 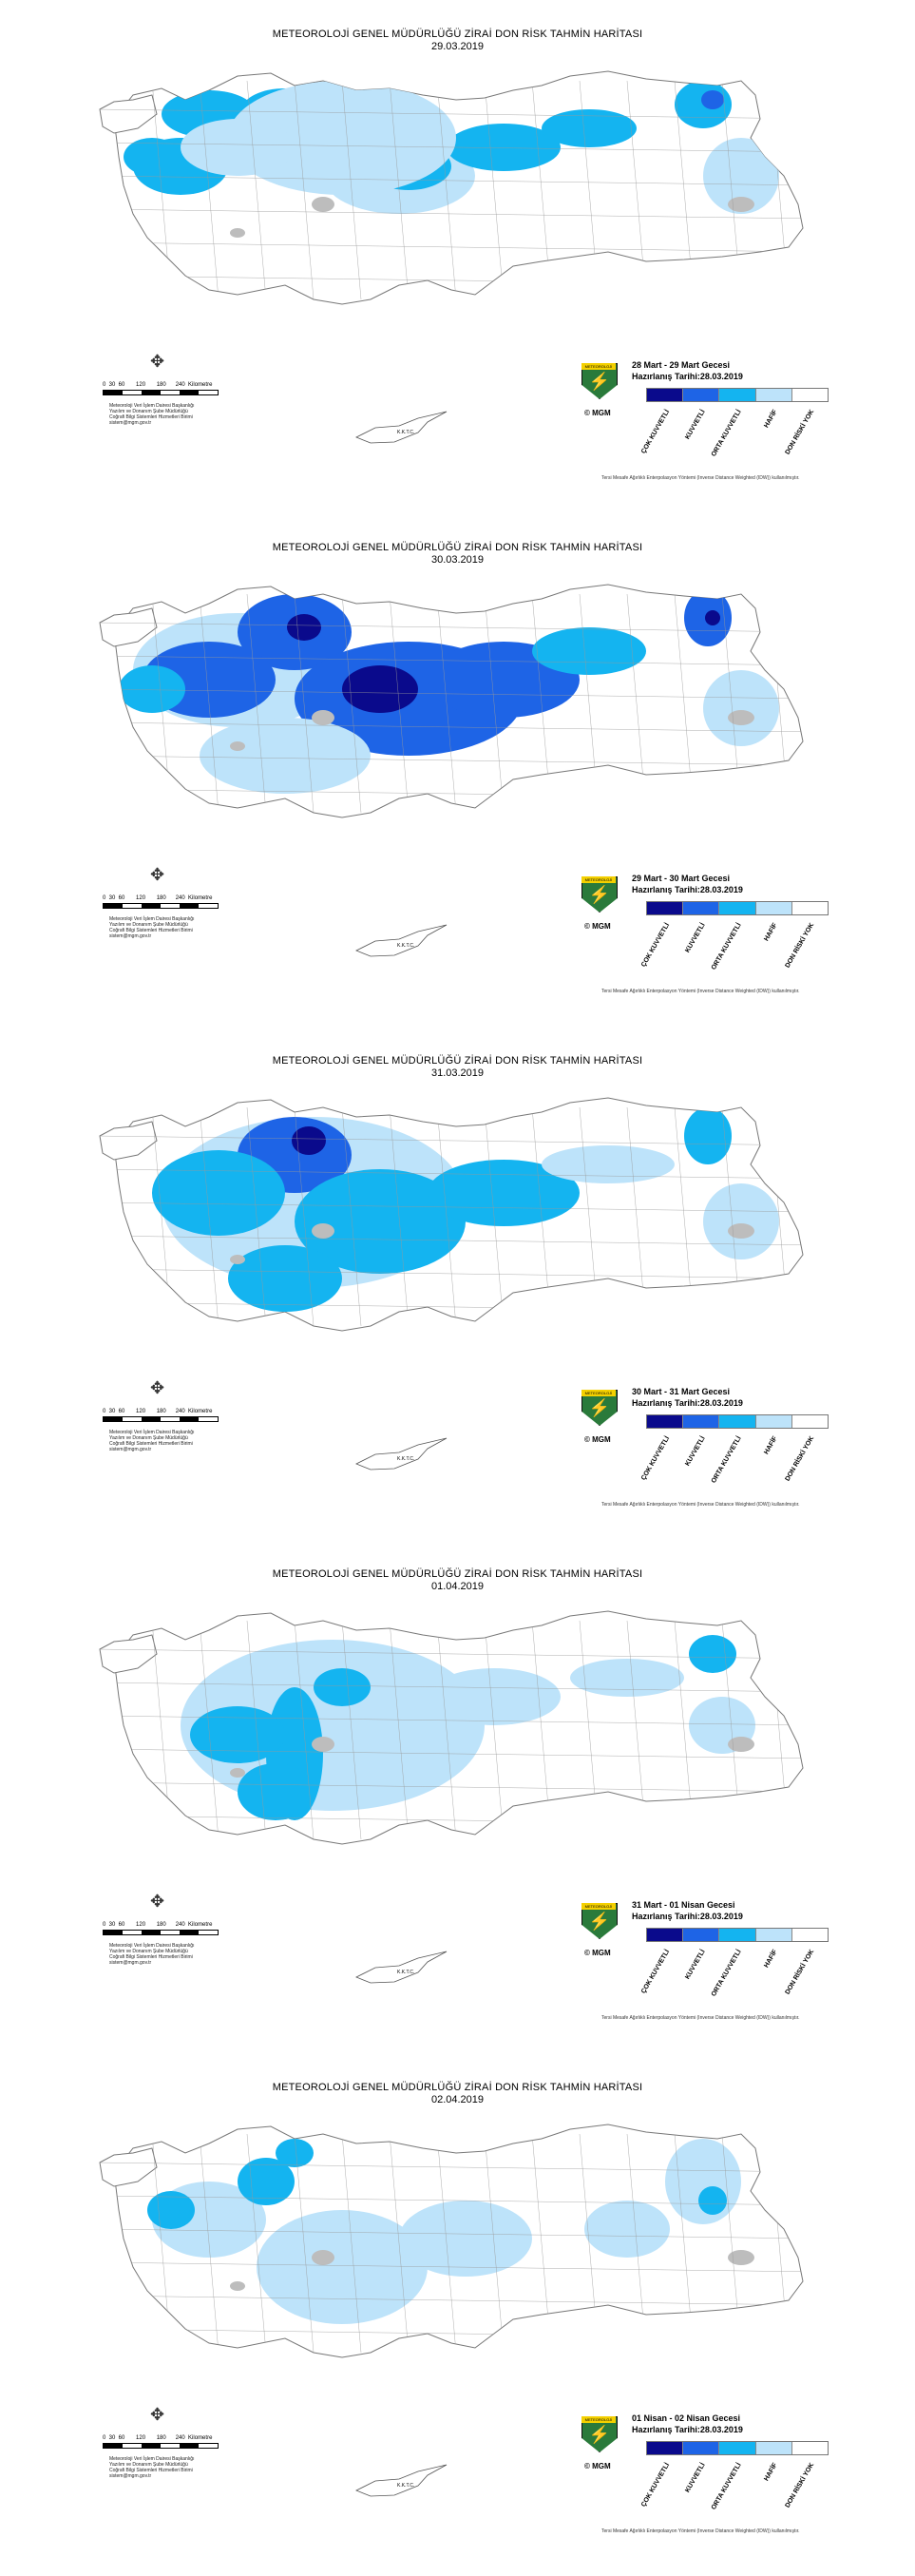 What do you see at coordinates (598, 880) in the screenshot?
I see `logo-text: METEOROLOJİ` at bounding box center [598, 880].